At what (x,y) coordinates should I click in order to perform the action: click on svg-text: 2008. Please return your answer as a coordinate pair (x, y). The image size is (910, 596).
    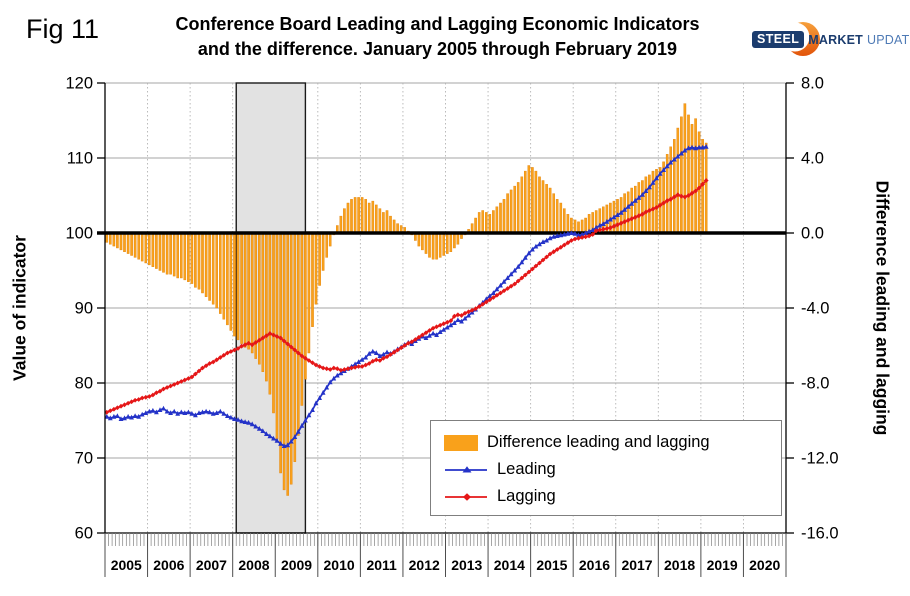
    Looking at the image, I should click on (253, 565).